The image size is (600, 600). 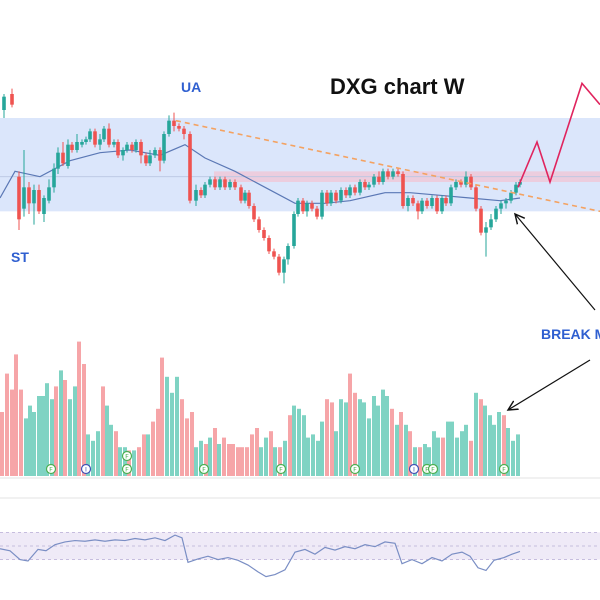 I want to click on rsi-line, so click(x=260, y=556).